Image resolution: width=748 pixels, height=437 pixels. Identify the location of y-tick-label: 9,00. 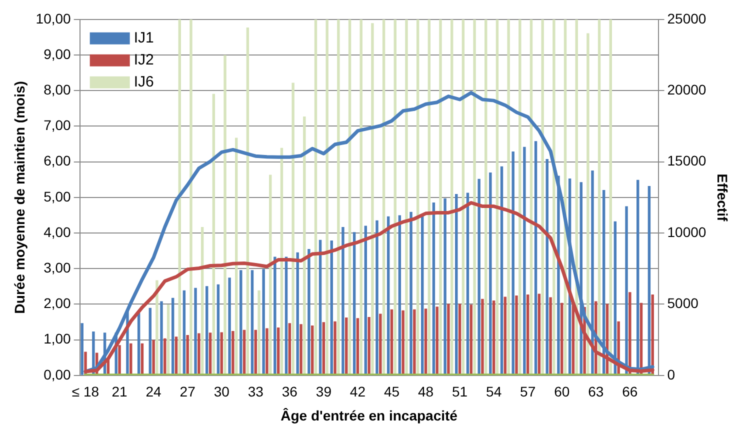
(58, 54).